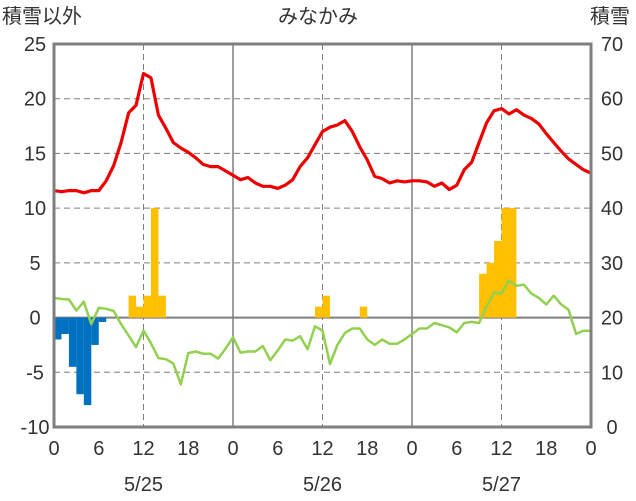 The width and height of the screenshot is (636, 501). Describe the element at coordinates (501, 485) in the screenshot. I see `date-label: 5/27` at that location.